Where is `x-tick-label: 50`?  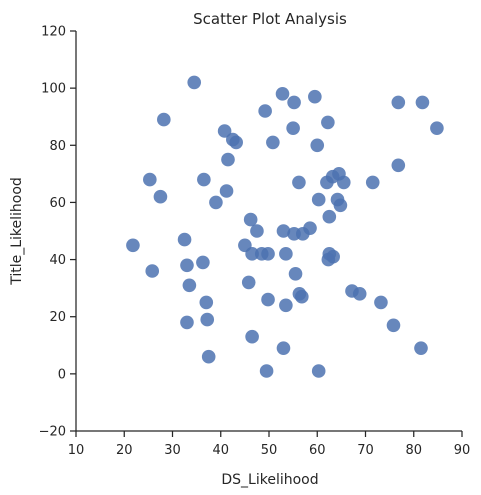
x-tick-label: 50 is located at coordinates (269, 450).